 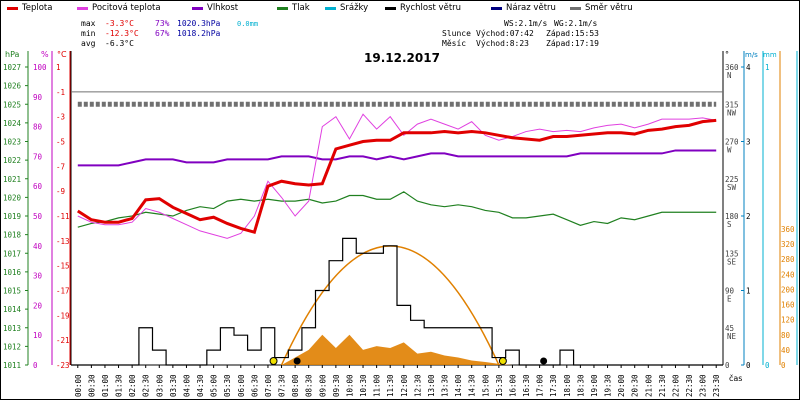 What do you see at coordinates (186, 385) in the screenshot?
I see `tick-time: 04:00` at bounding box center [186, 385].